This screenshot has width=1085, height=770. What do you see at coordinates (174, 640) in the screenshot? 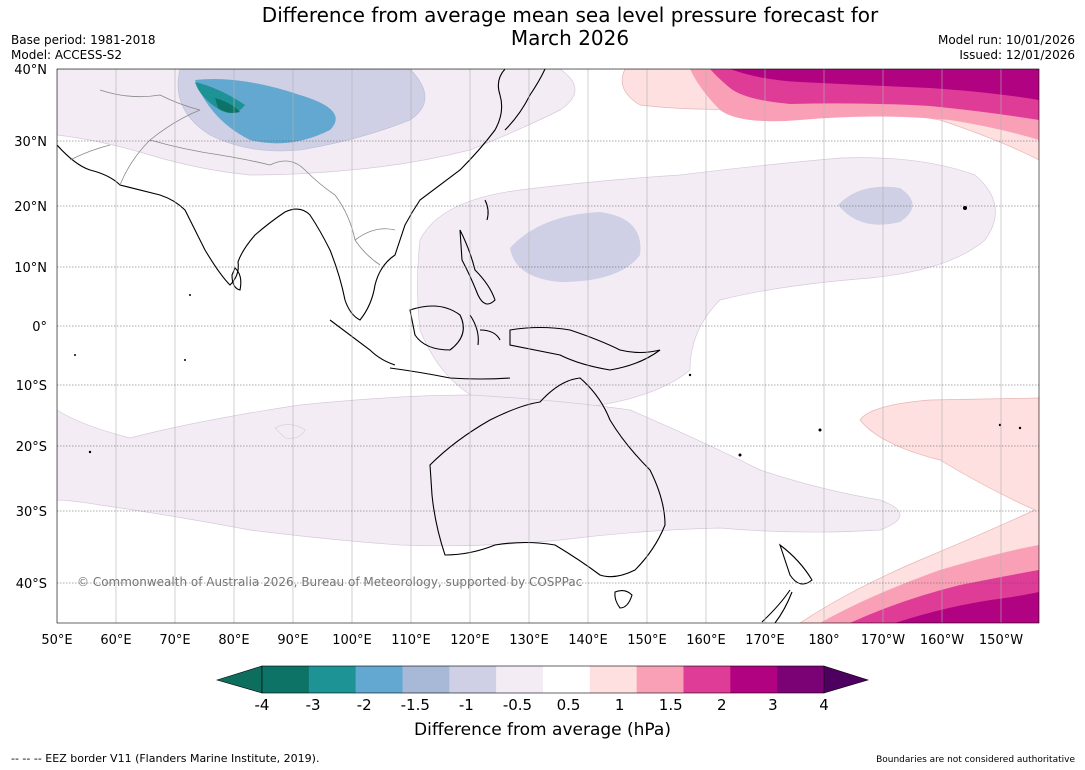
I see `longitude-label: 70°E` at bounding box center [174, 640].